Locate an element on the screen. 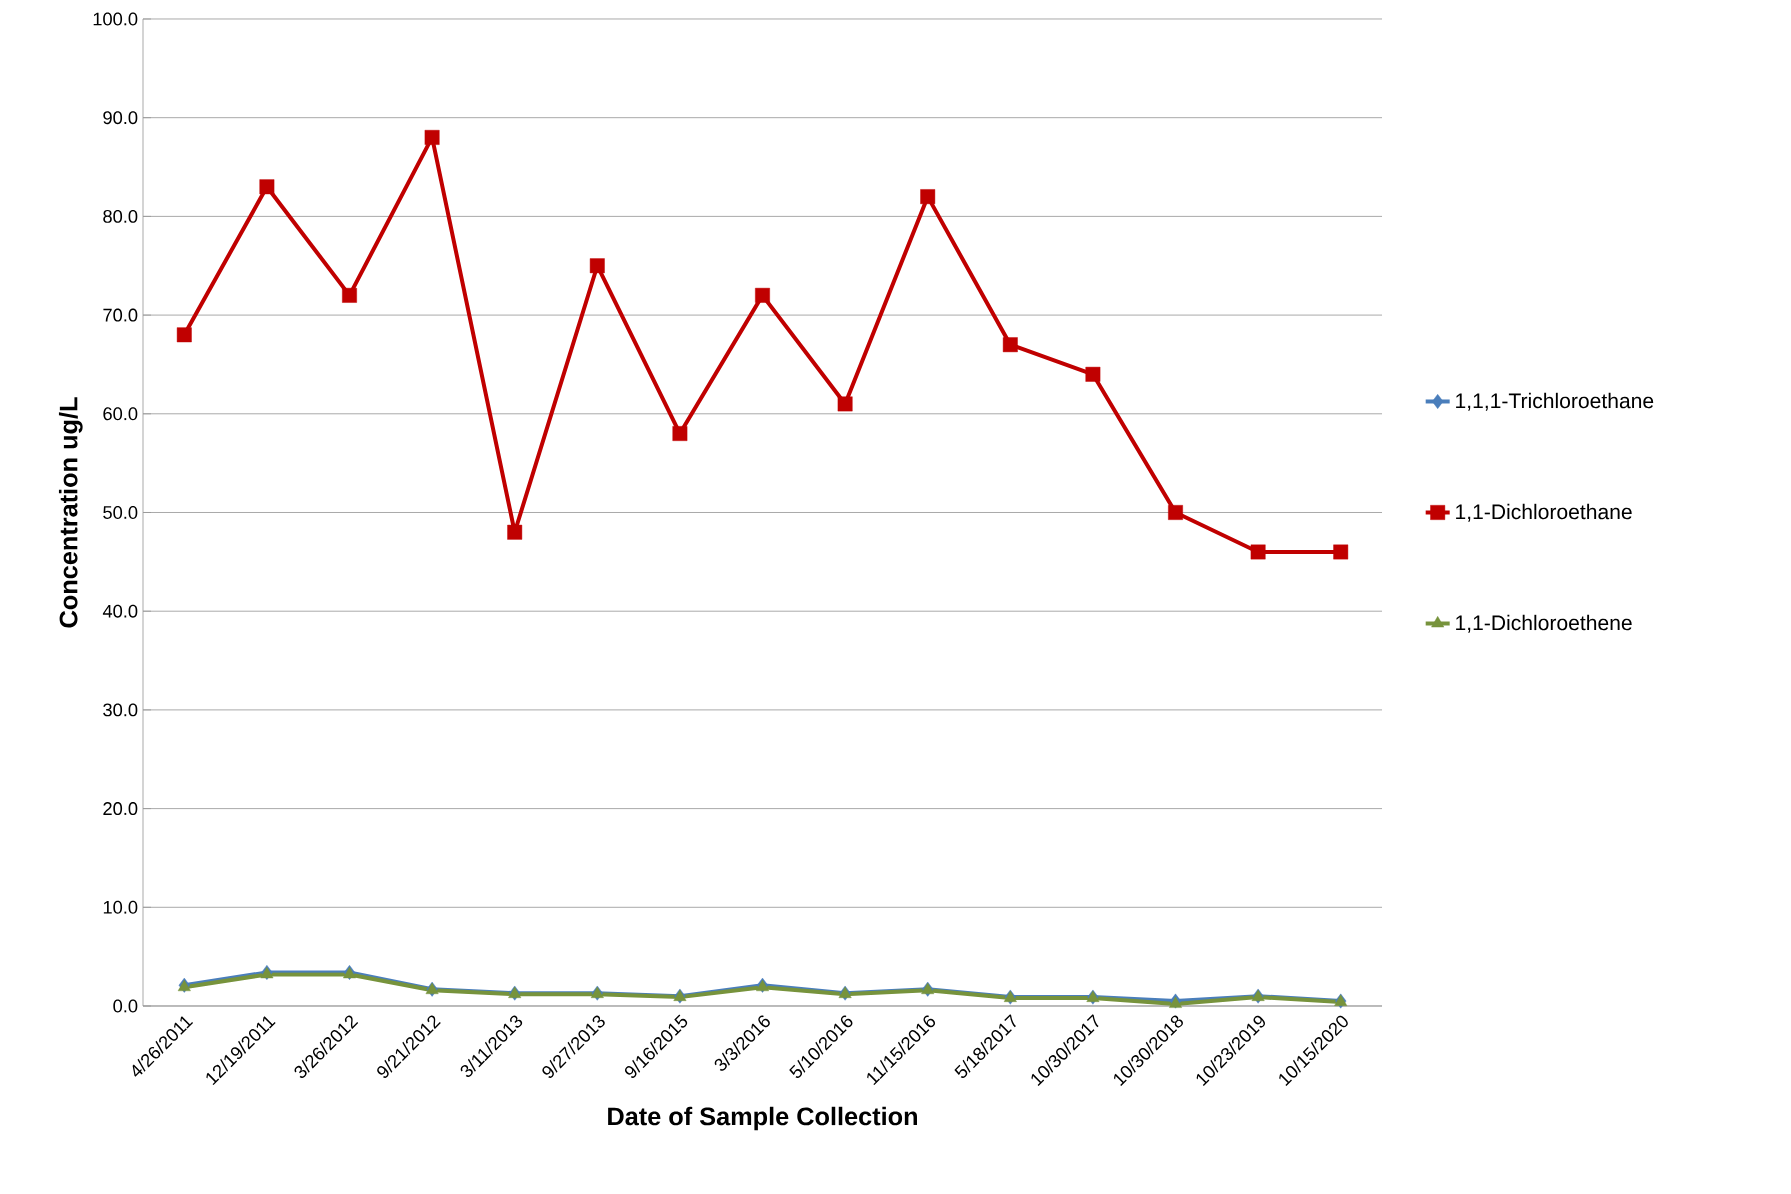  y-tick-label: 10.0 is located at coordinates (120, 907).